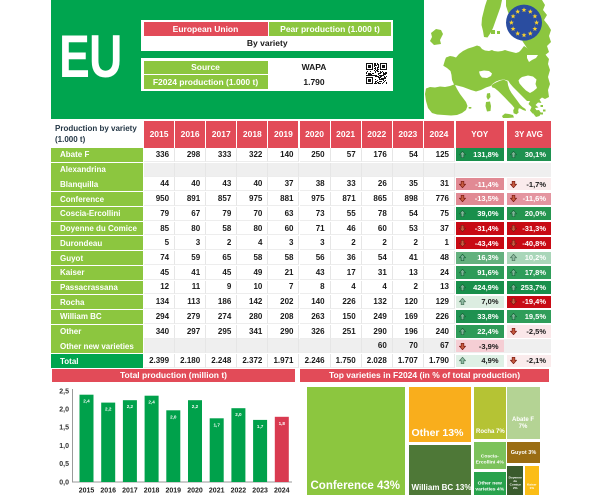 The height and width of the screenshot is (497, 600). Describe the element at coordinates (64, 464) in the screenshot. I see `svg-text: 0,5` at that location.